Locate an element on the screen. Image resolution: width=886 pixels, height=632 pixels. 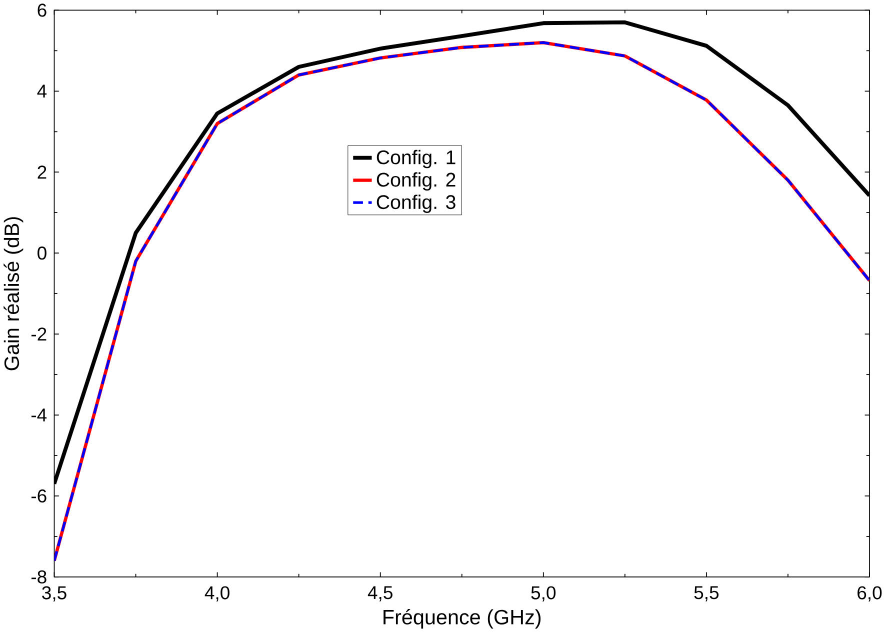
x-tick-label: 3,5 is located at coordinates (54, 594).